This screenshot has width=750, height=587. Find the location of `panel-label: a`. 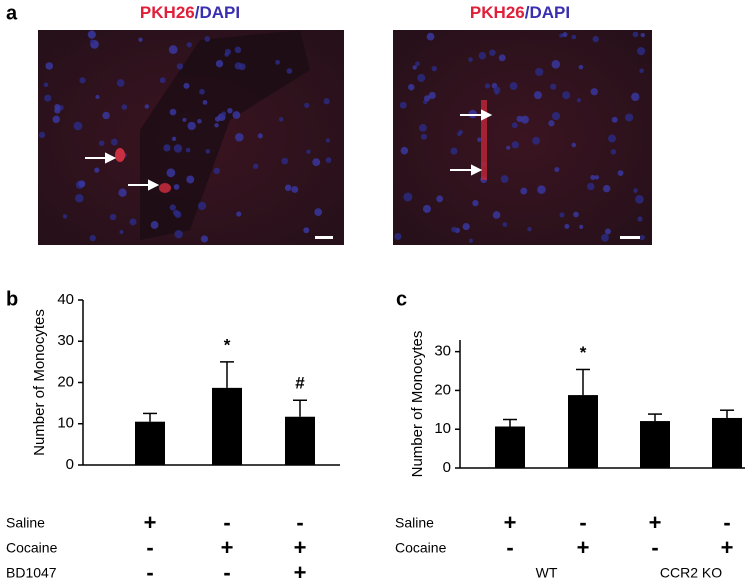

panel-label: a is located at coordinates (12, 13).